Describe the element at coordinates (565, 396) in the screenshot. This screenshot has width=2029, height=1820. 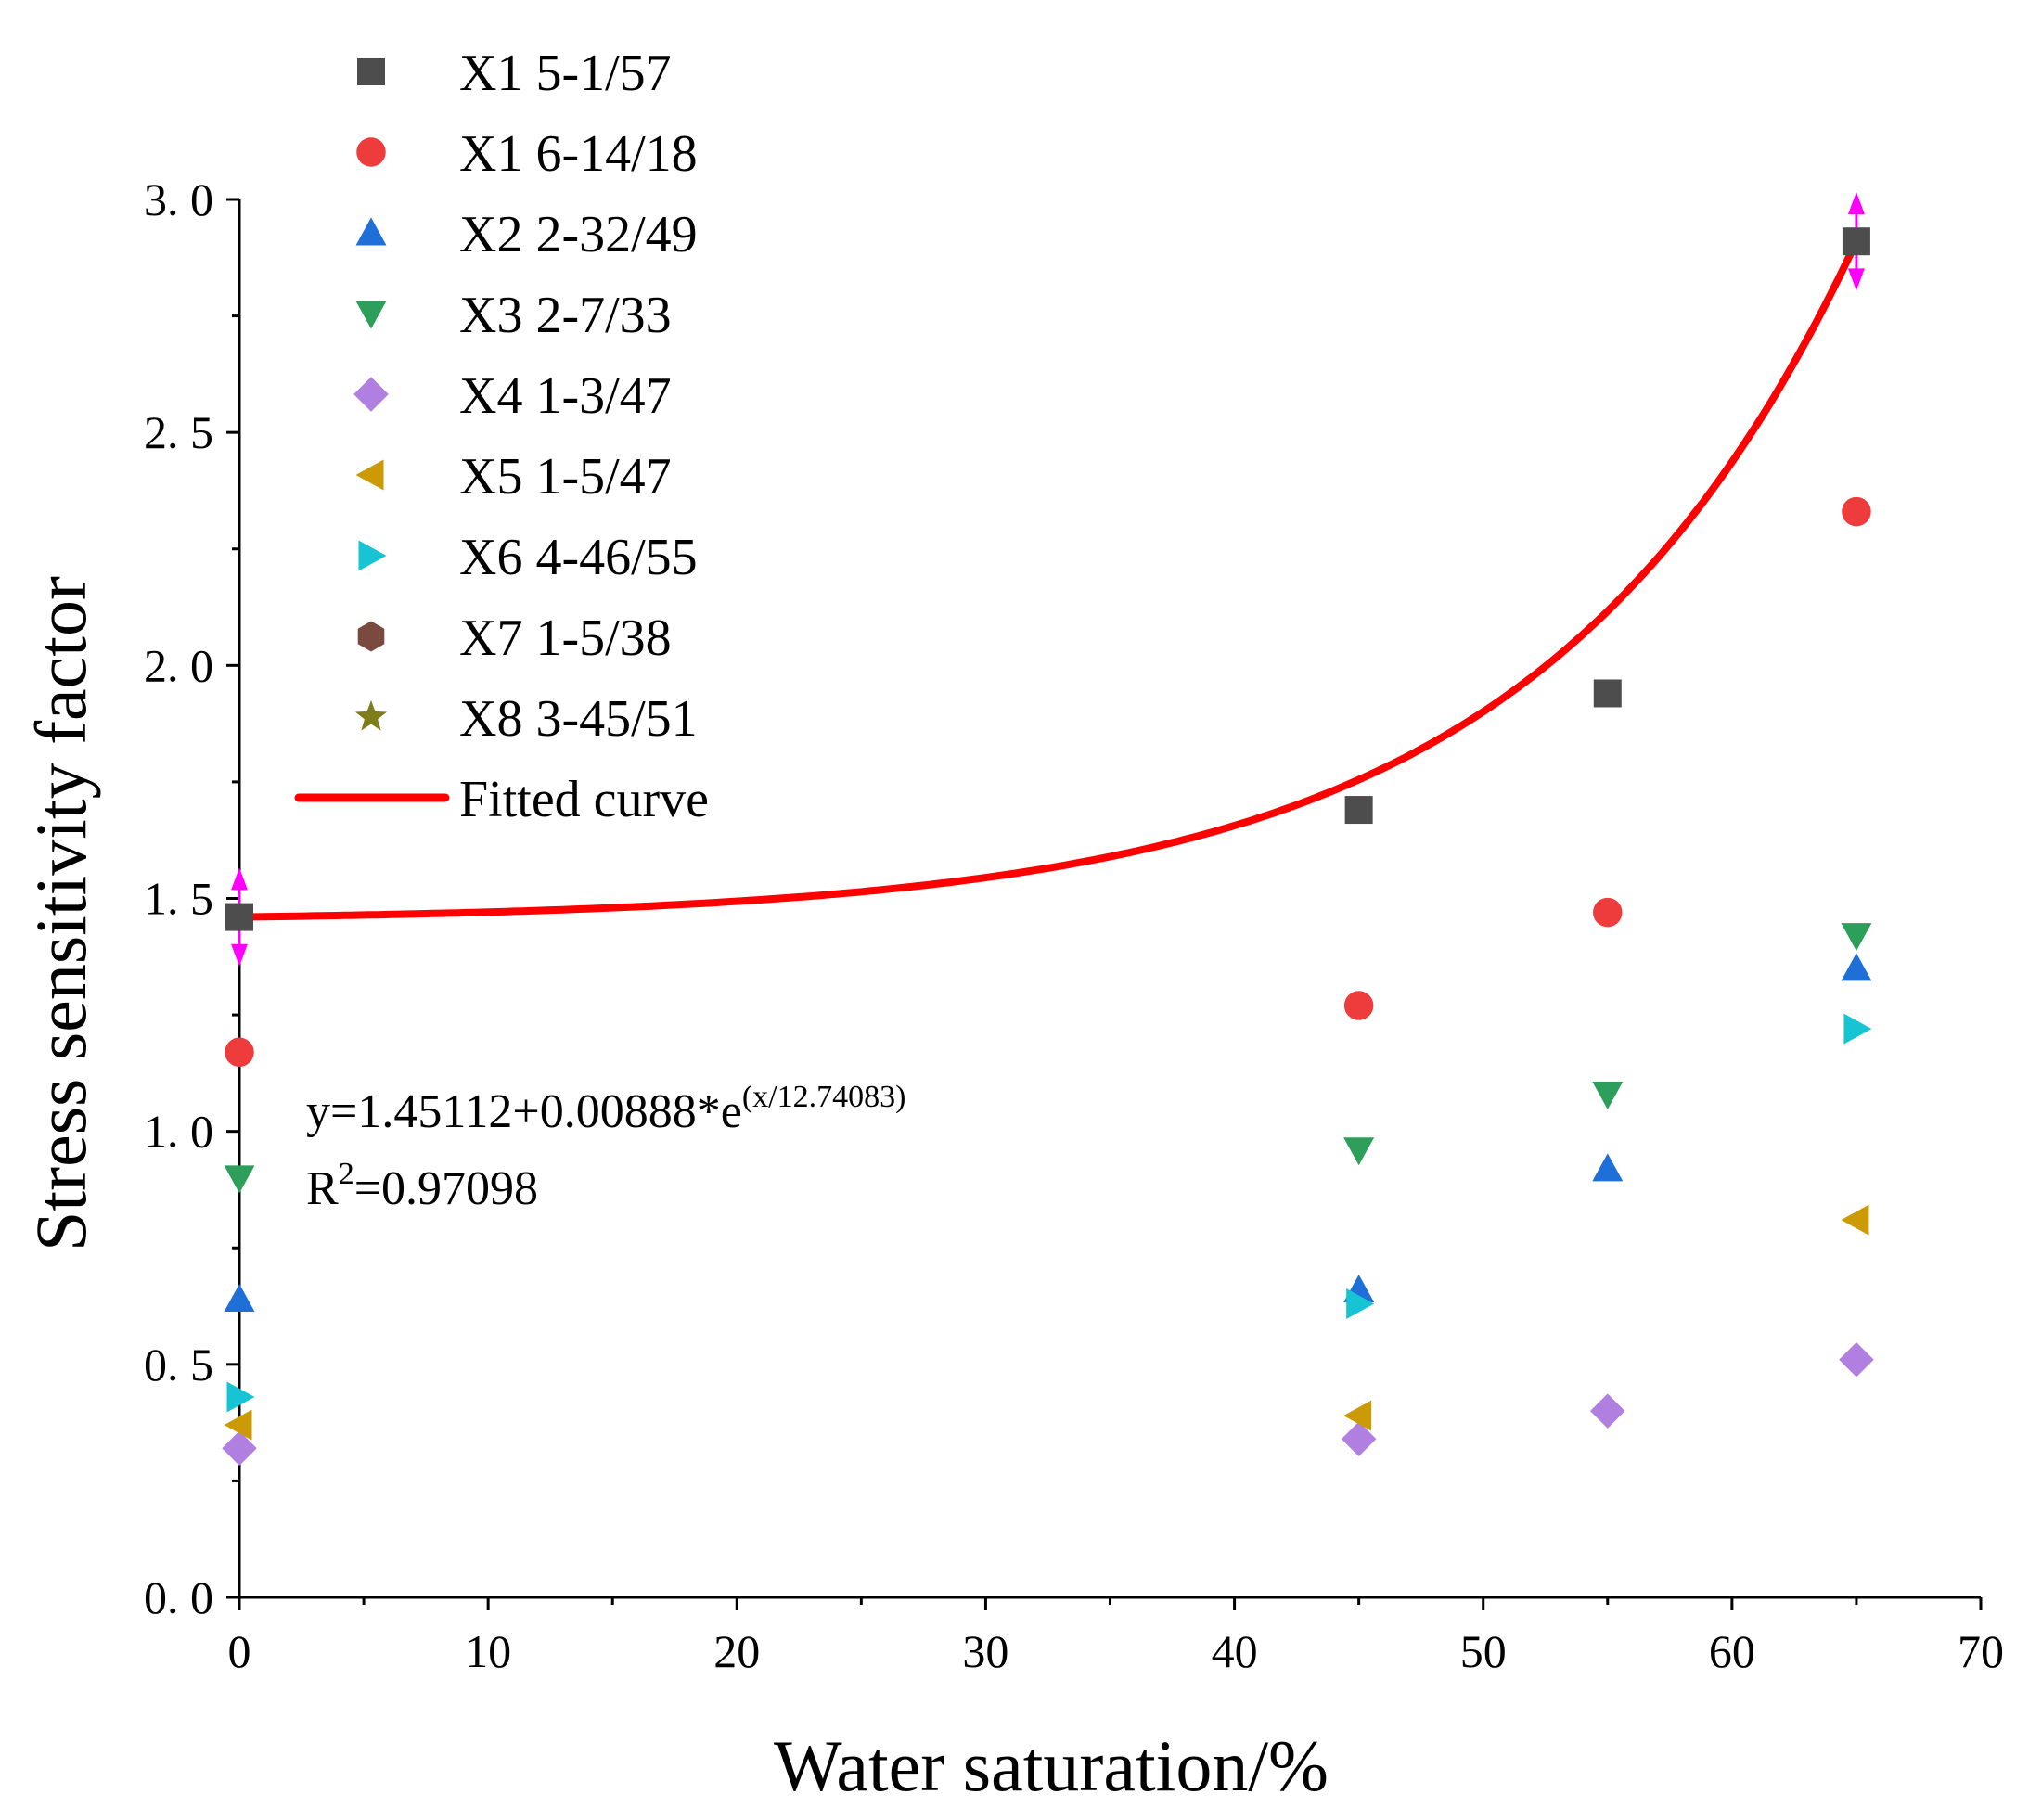
I see `legend-label: X4 1-3/47` at that location.